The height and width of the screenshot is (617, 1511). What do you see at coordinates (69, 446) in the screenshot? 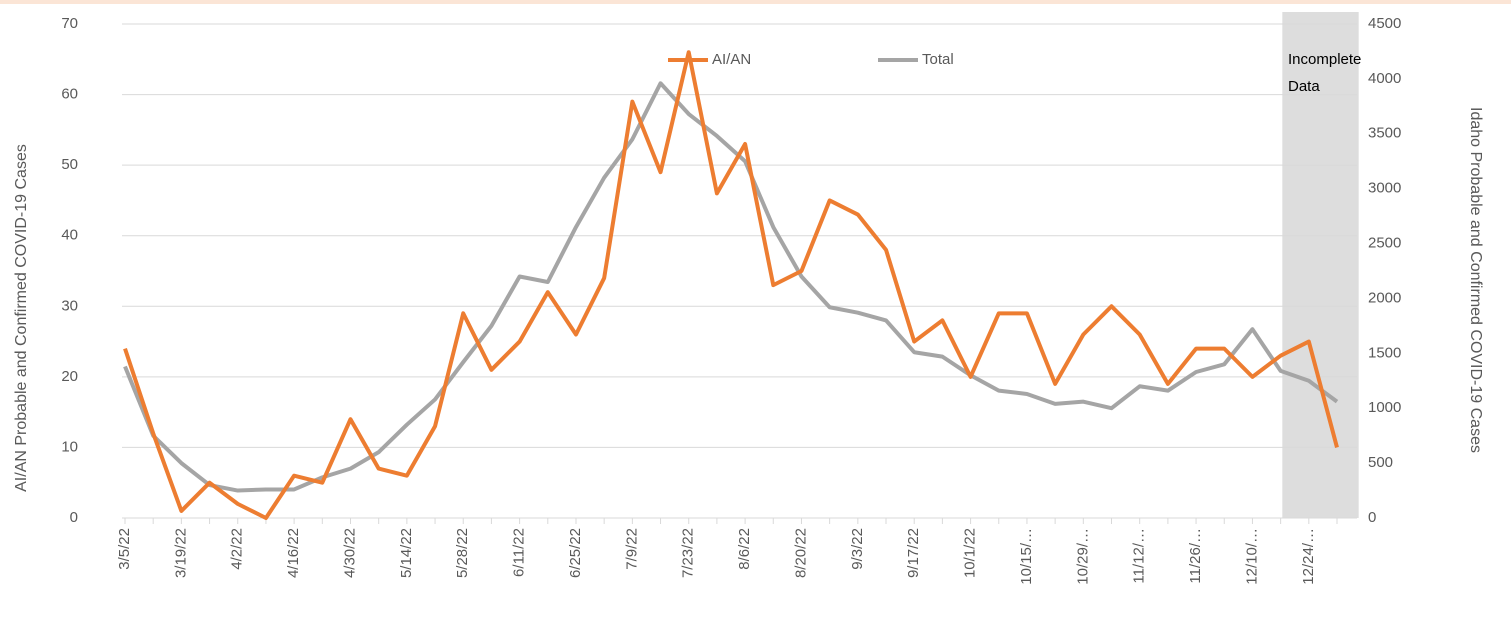
I see `y-tick-label: 10` at bounding box center [69, 446].